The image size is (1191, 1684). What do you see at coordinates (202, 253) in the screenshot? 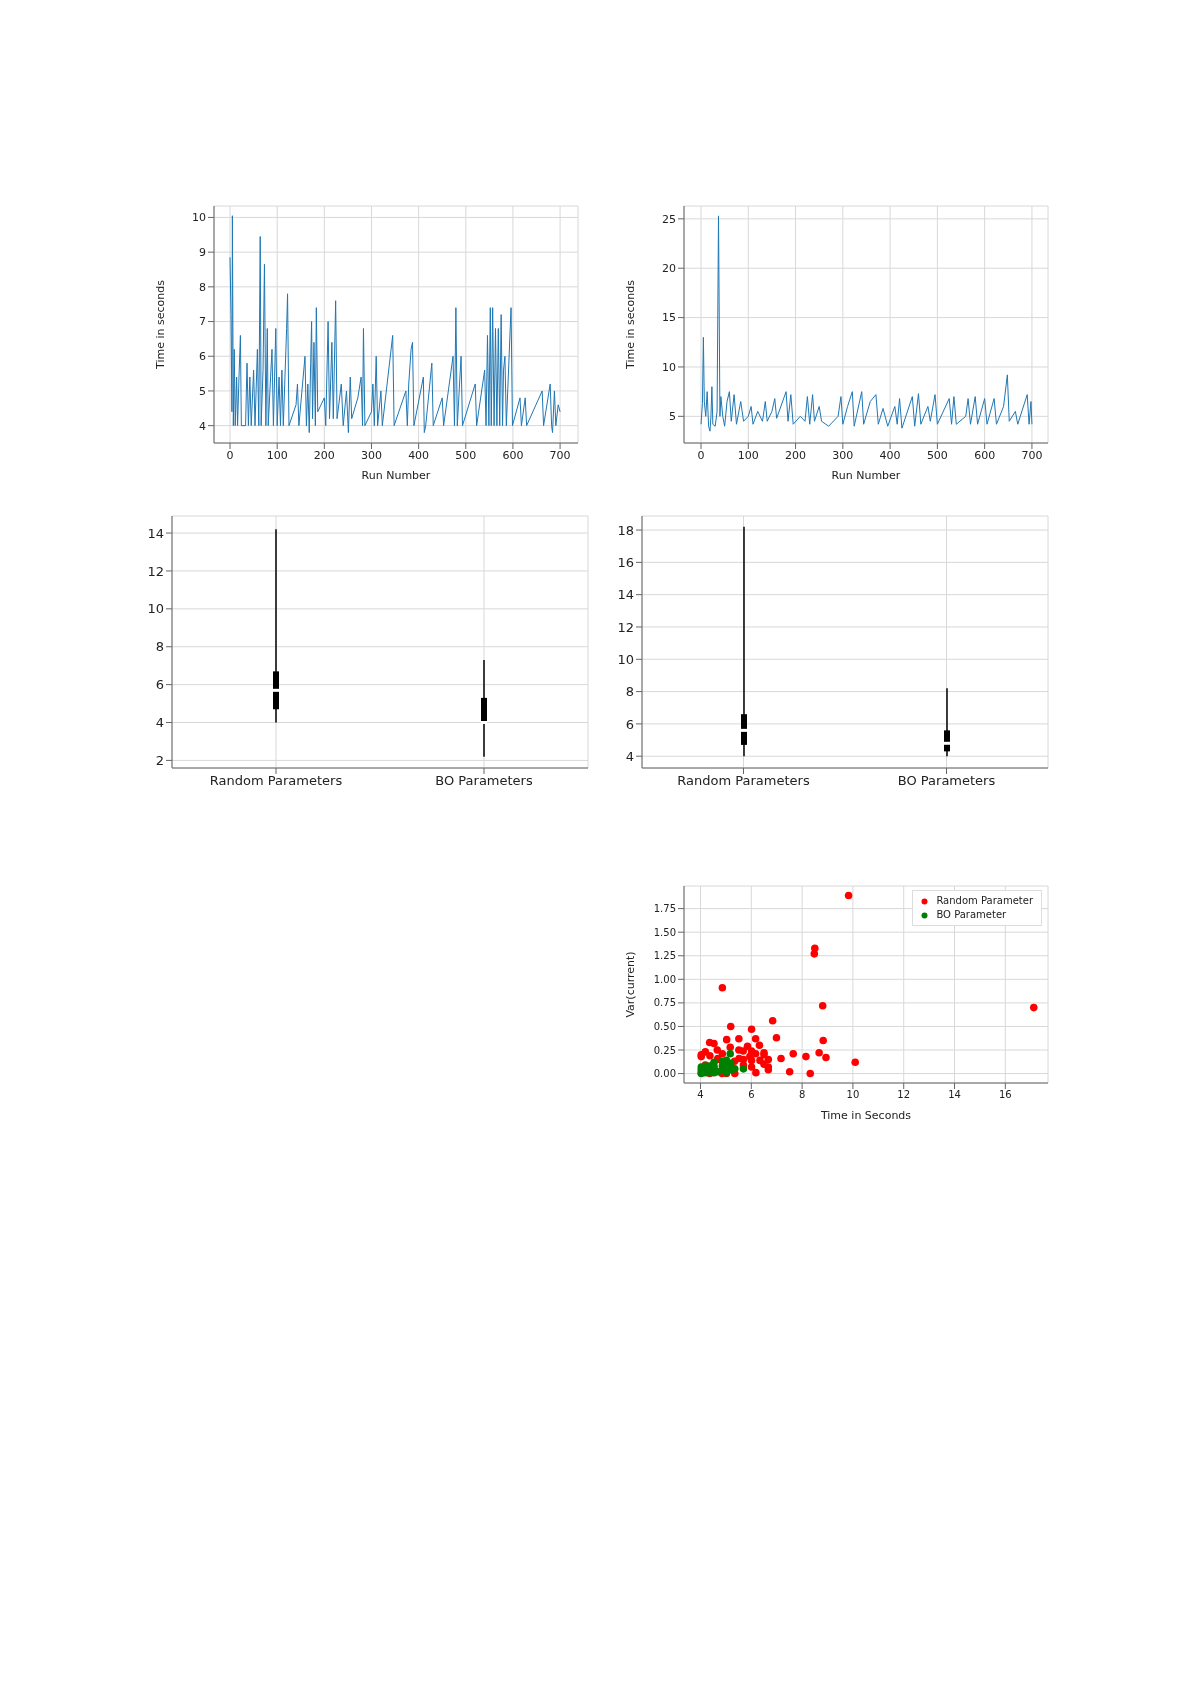
I see `y-tick-label: 9` at bounding box center [202, 253].